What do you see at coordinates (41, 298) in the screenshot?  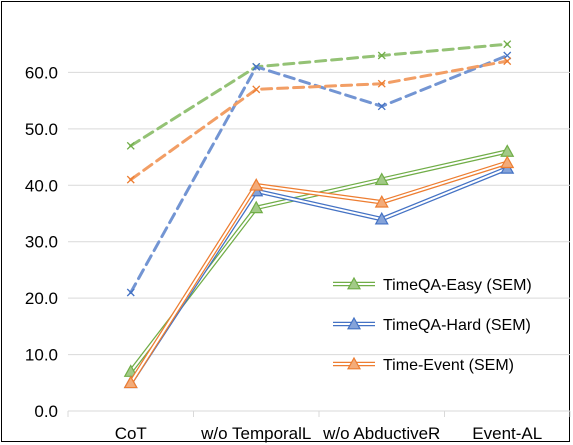 I see `y-tick-label: 20.0` at bounding box center [41, 298].